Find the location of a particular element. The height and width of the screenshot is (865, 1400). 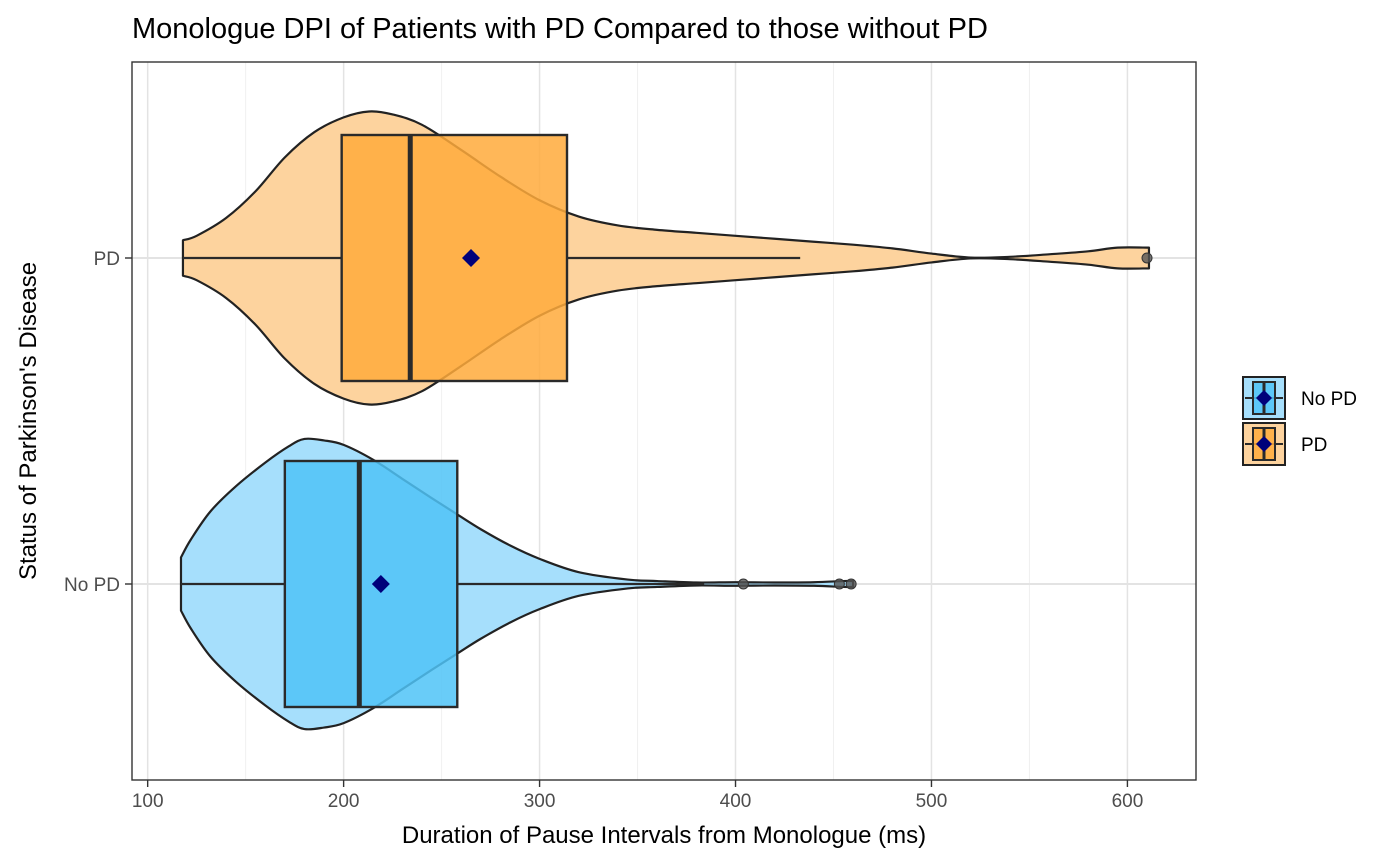

mean-marker-no-pd is located at coordinates (380, 584).